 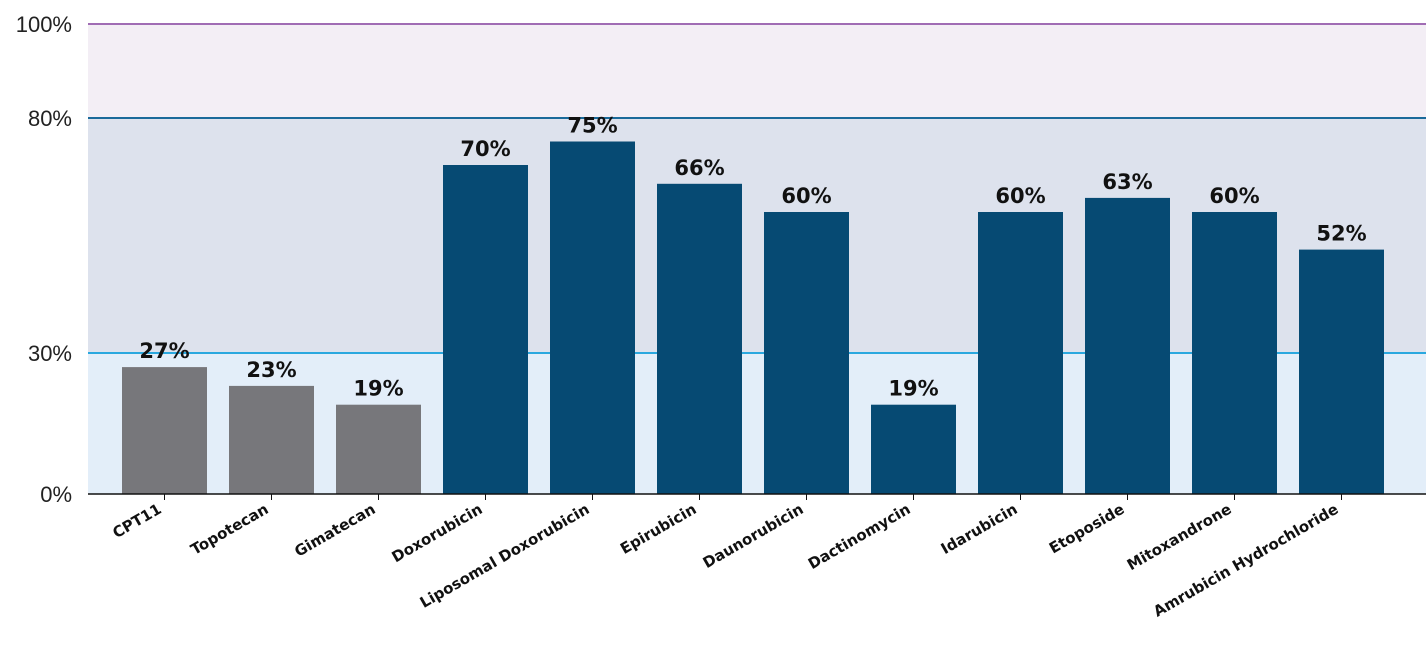 What do you see at coordinates (137, 521) in the screenshot?
I see `x-tick-label-0: CPT11` at bounding box center [137, 521].